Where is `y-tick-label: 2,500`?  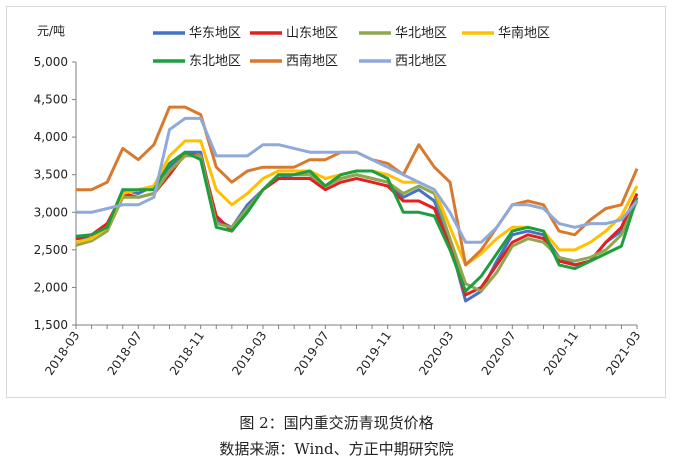
y-tick-label: 2,500 is located at coordinates (51, 250).